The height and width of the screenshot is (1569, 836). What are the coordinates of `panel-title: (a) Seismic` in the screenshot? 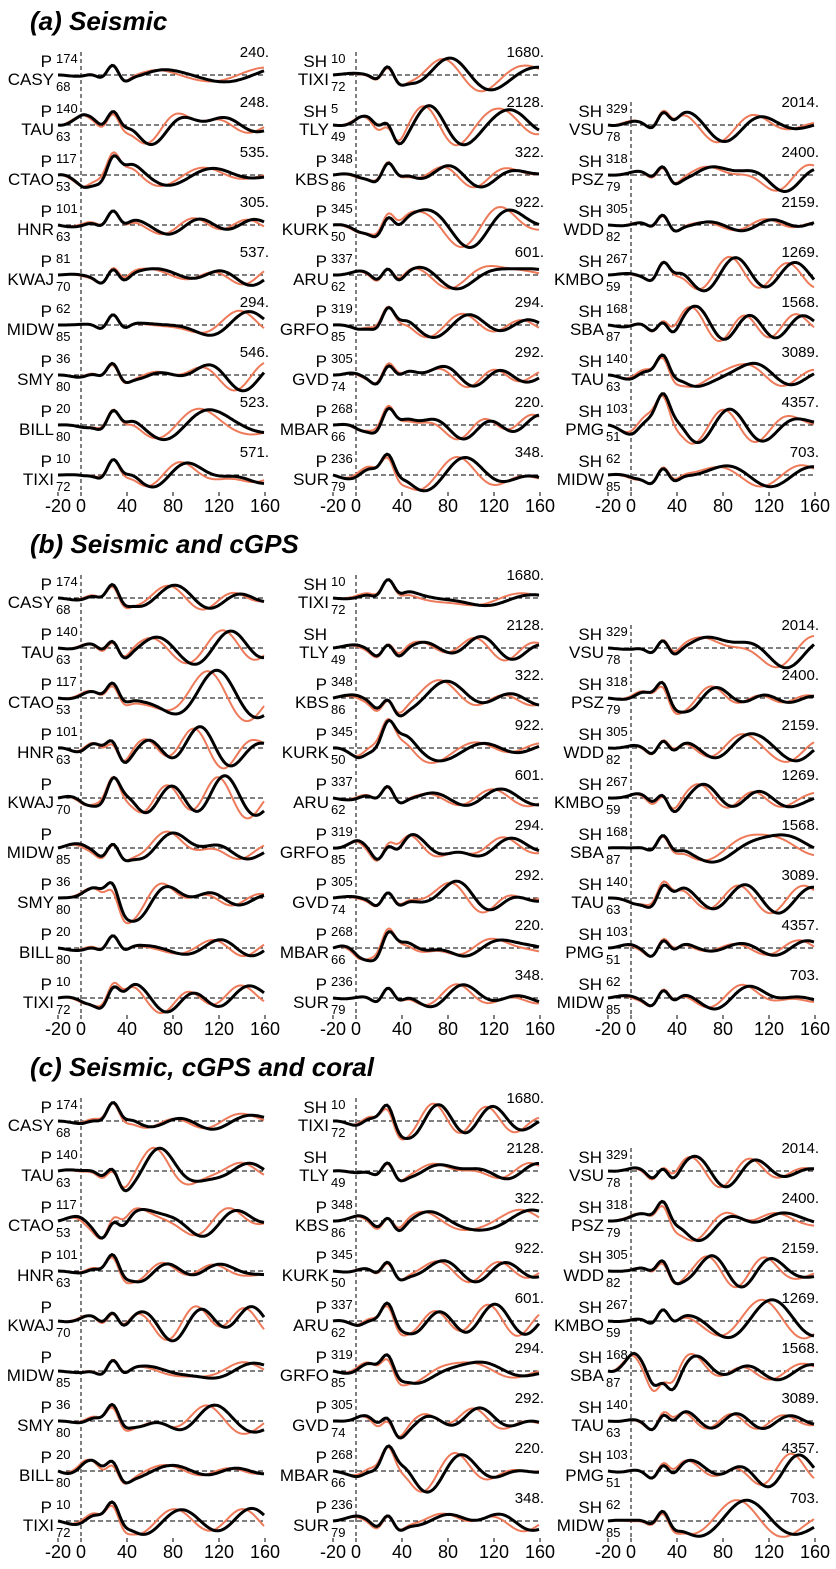 It's located at (99, 21).